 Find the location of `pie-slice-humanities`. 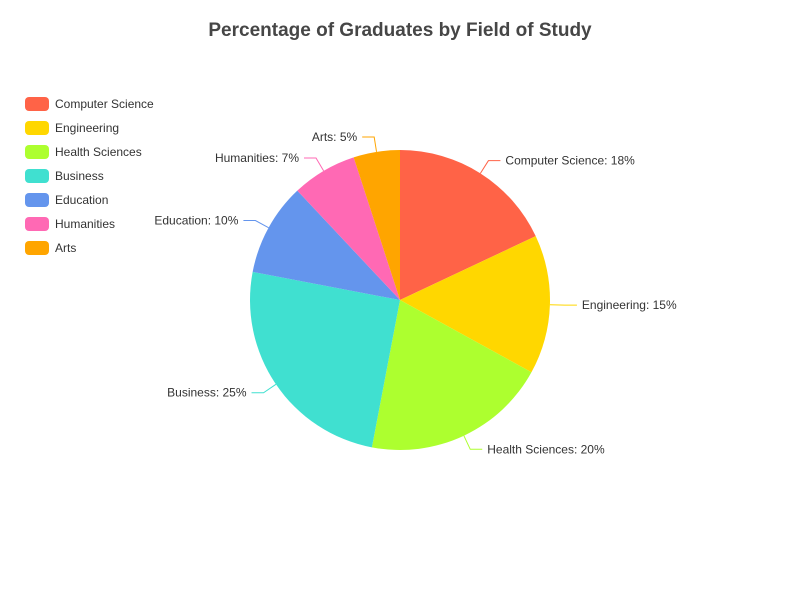

pie-slice-humanities is located at coordinates (348, 228).